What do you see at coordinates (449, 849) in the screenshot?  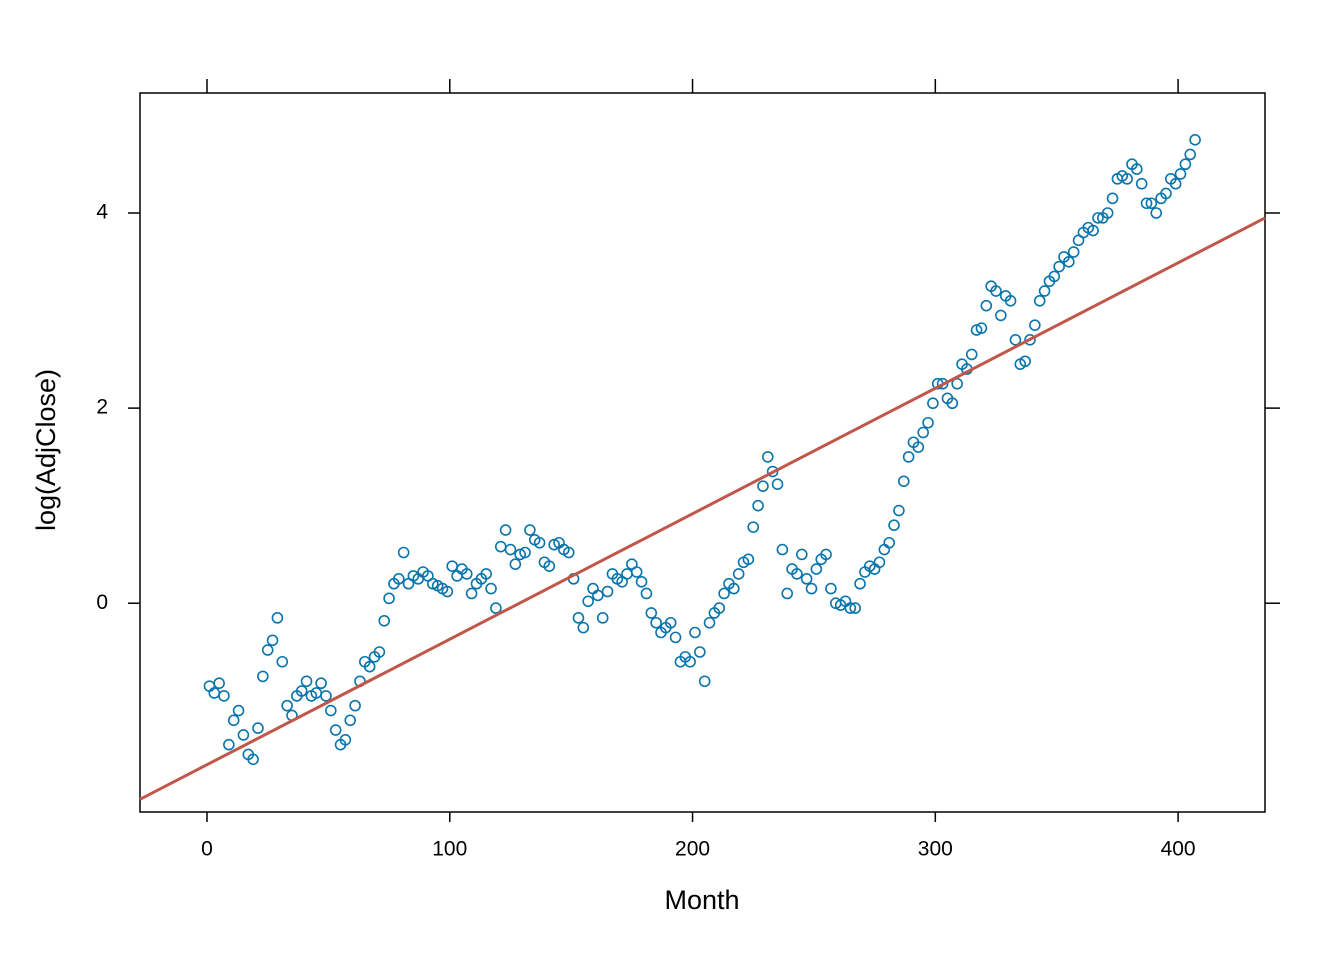 I see `x-tick-label: 100` at bounding box center [449, 849].